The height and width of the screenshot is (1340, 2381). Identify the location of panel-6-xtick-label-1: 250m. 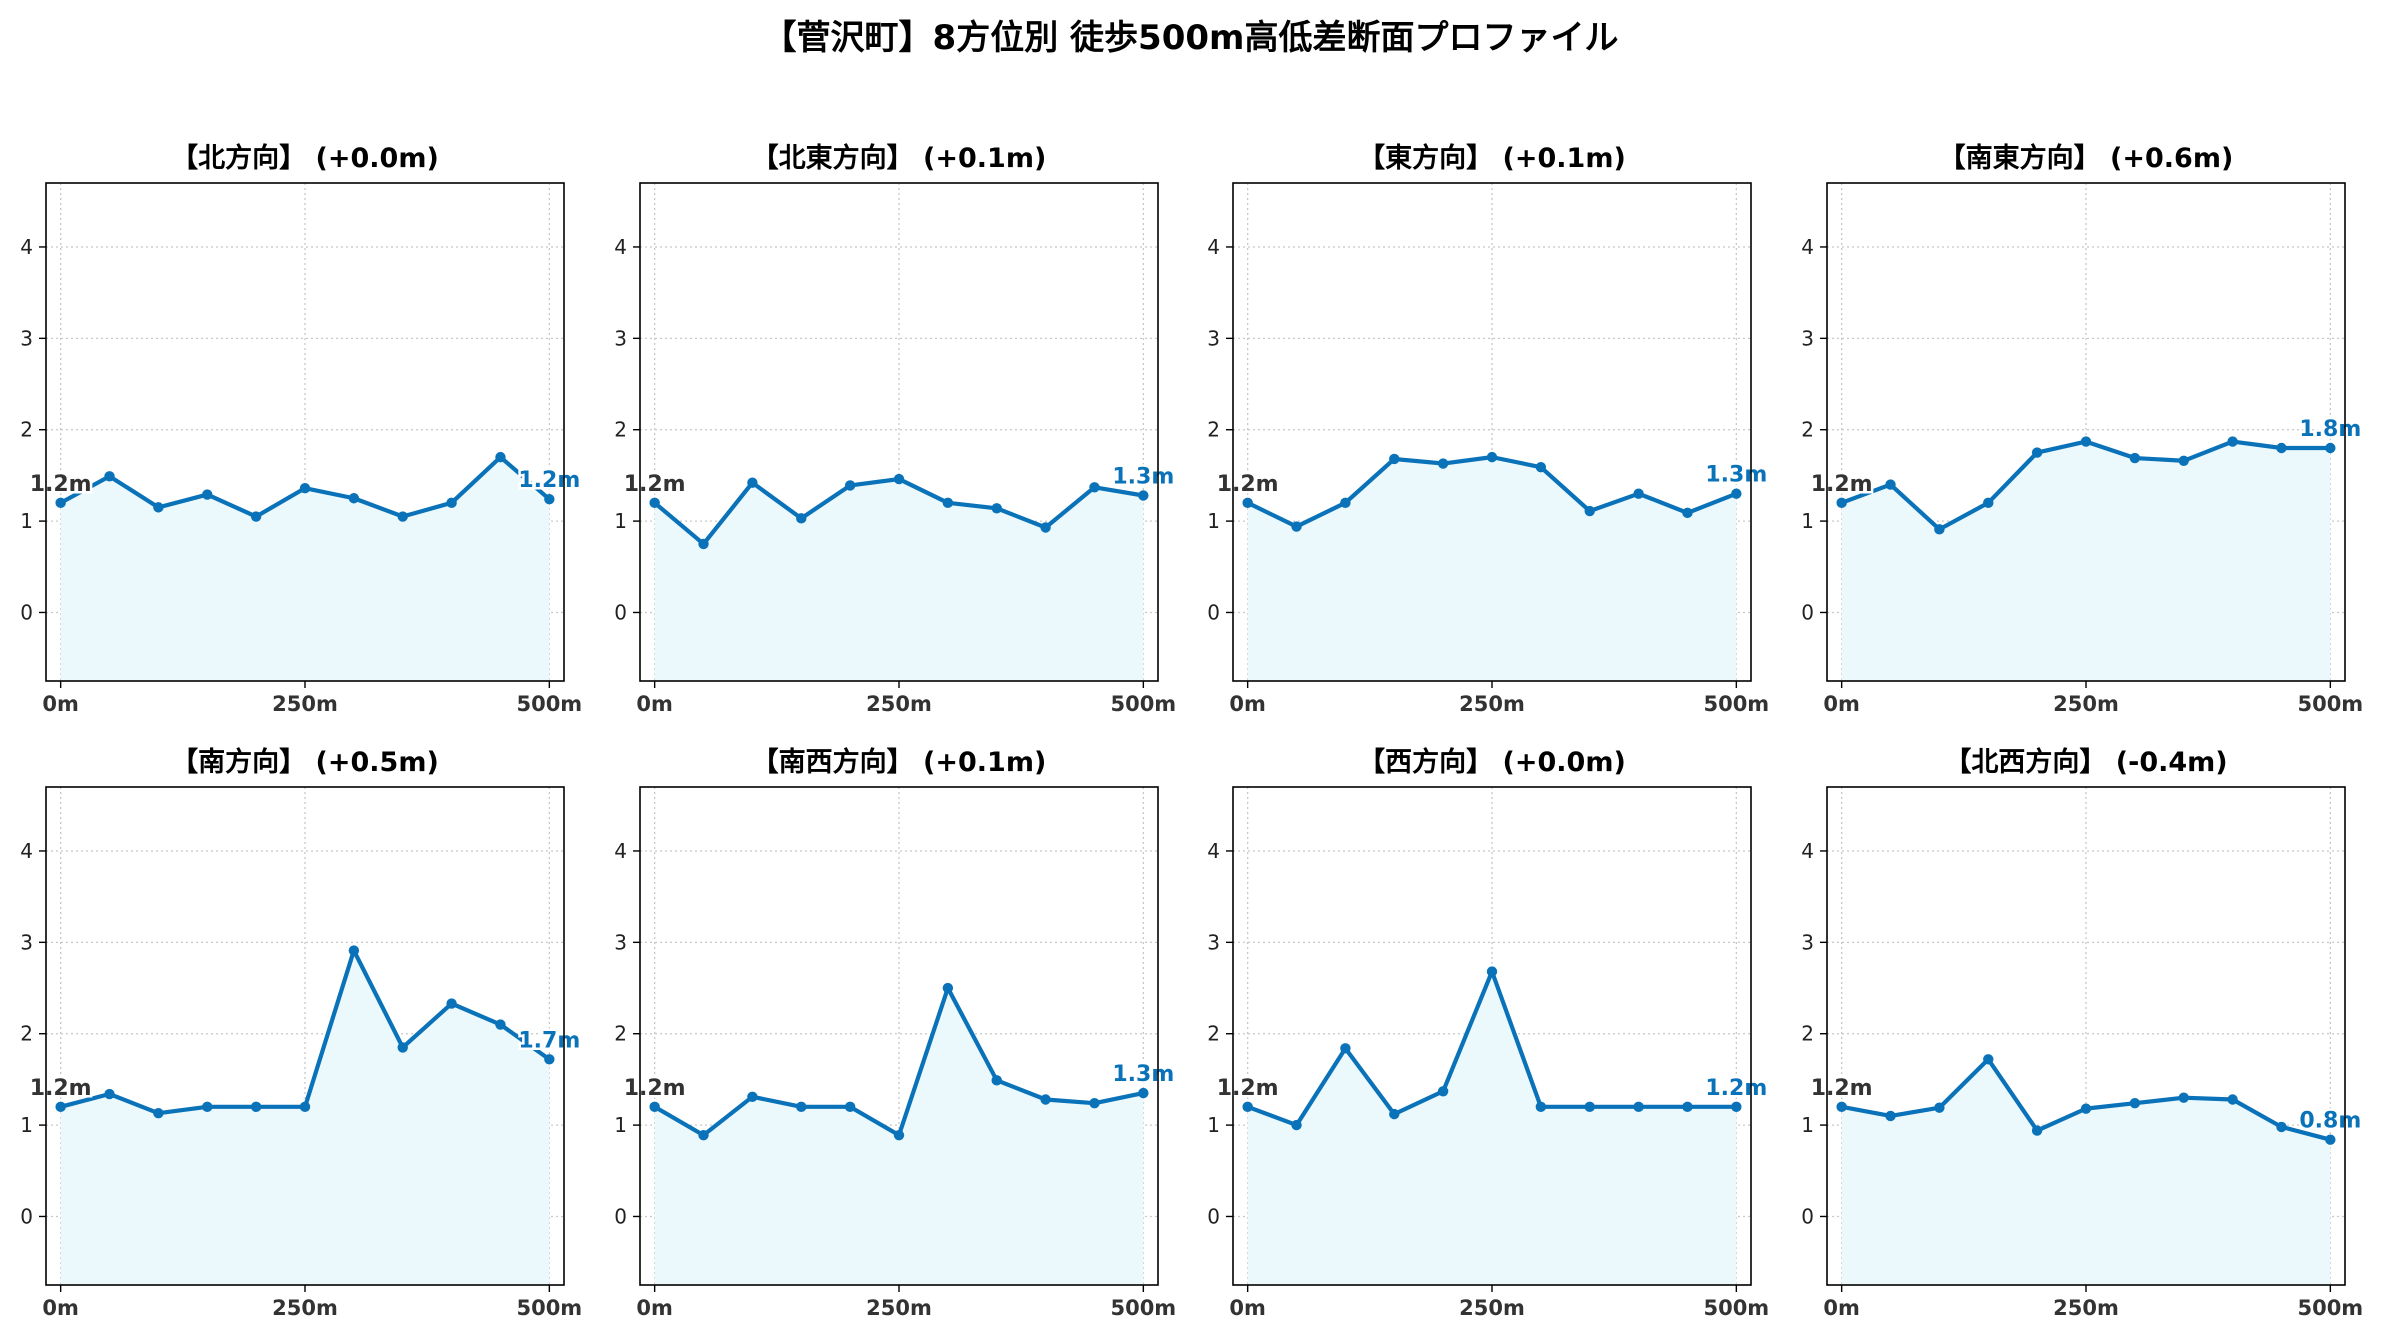
(899, 1308).